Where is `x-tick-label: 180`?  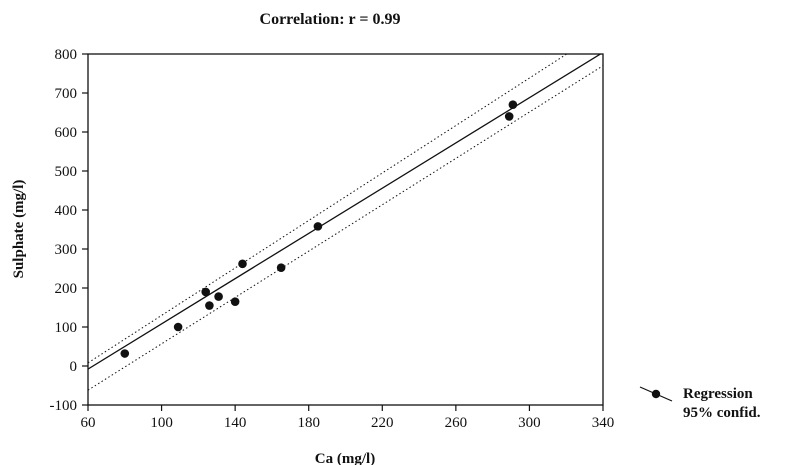 x-tick-label: 180 is located at coordinates (308, 423).